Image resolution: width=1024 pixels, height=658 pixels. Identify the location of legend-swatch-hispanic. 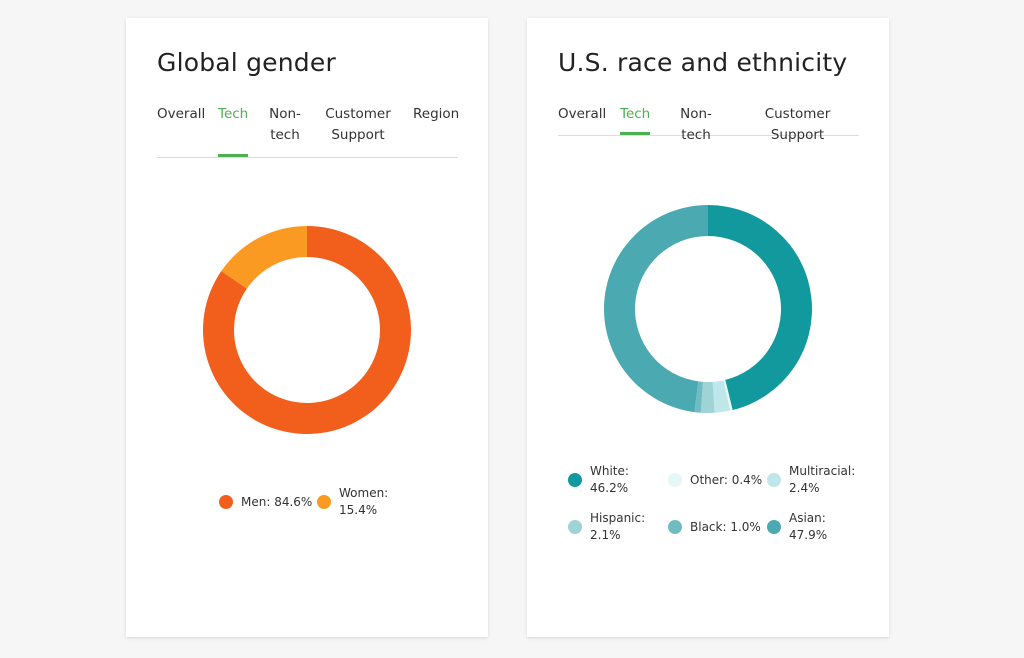
(575, 527).